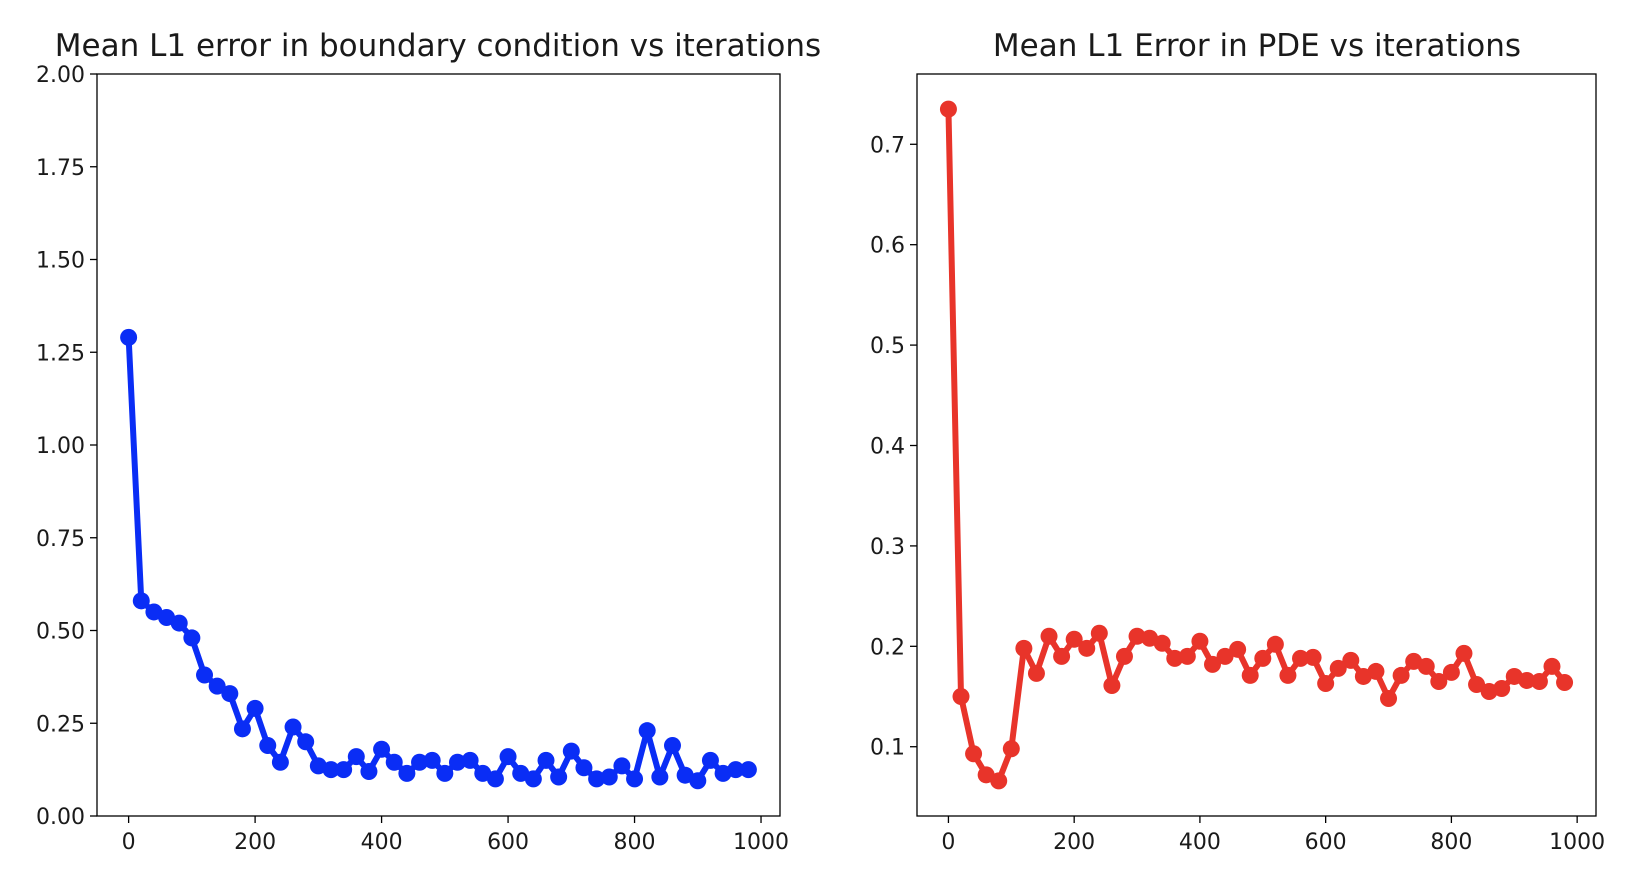 This screenshot has height=882, width=1628. What do you see at coordinates (60, 261) in the screenshot?
I see `y-tick-label: 1.50` at bounding box center [60, 261].